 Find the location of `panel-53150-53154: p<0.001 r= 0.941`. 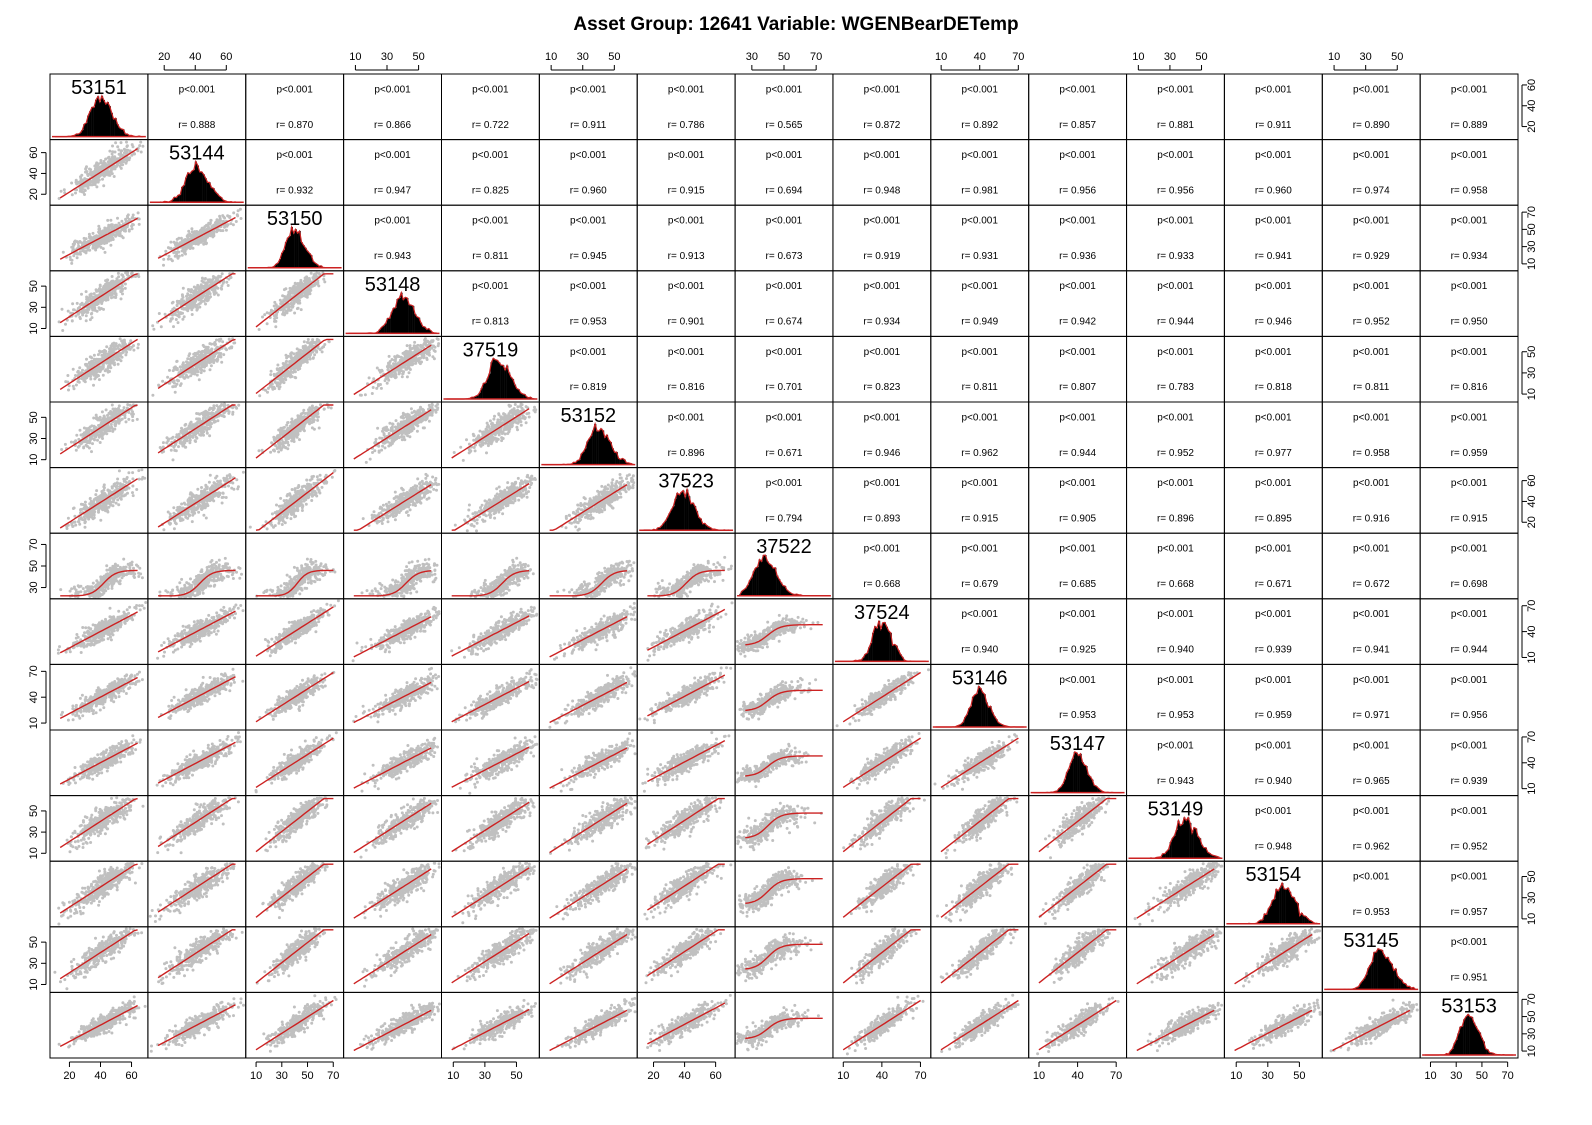

panel-53150-53154: p<0.001 r= 0.941 is located at coordinates (1273, 238).